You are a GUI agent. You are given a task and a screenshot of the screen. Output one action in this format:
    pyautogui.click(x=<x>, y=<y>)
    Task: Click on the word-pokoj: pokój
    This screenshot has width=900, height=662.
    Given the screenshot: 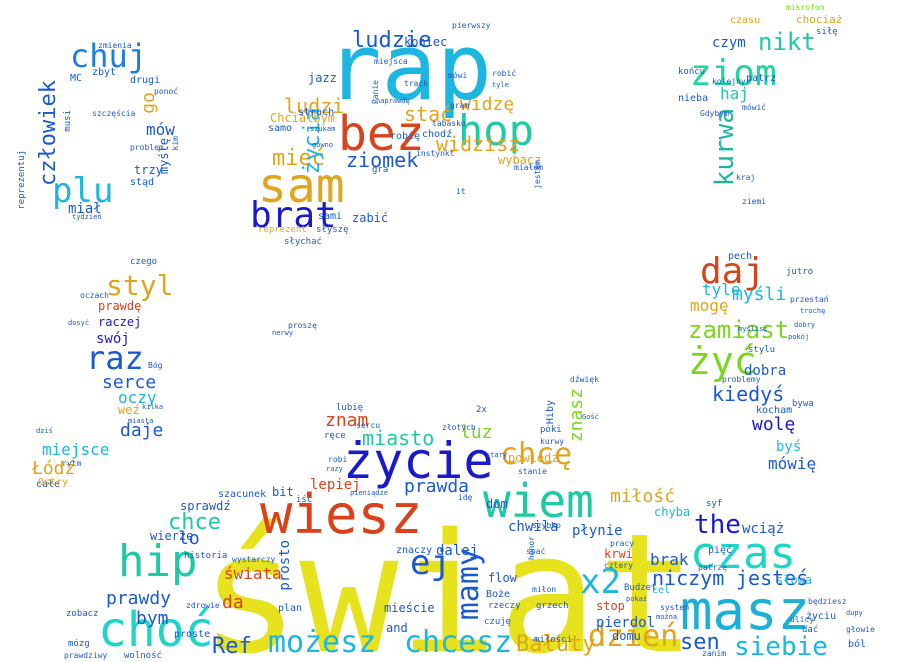 What is the action you would take?
    pyautogui.click(x=799, y=337)
    